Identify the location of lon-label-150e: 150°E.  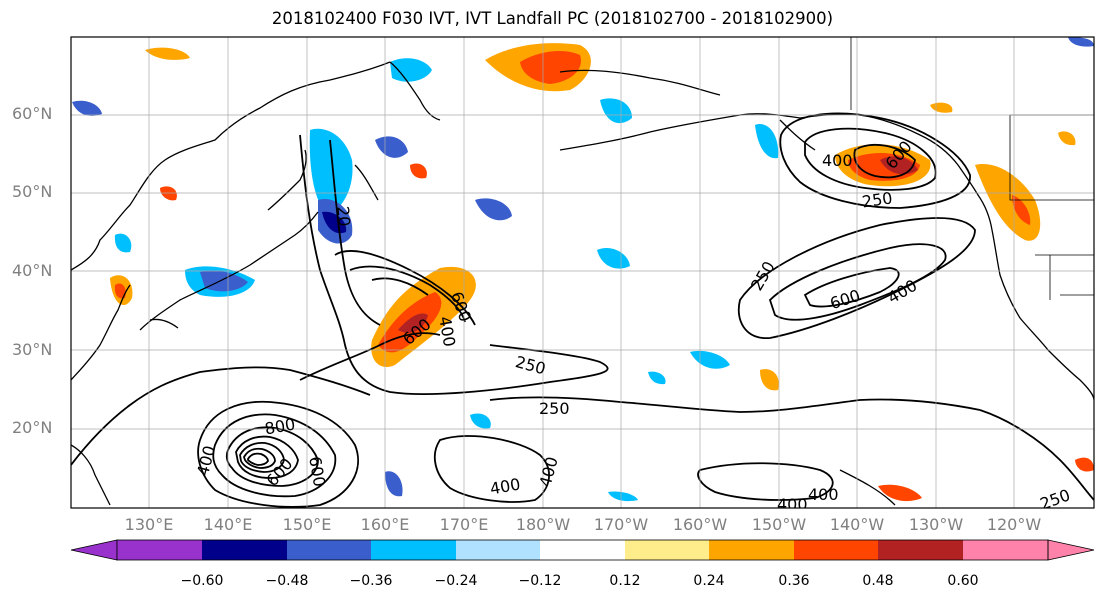
(307, 524).